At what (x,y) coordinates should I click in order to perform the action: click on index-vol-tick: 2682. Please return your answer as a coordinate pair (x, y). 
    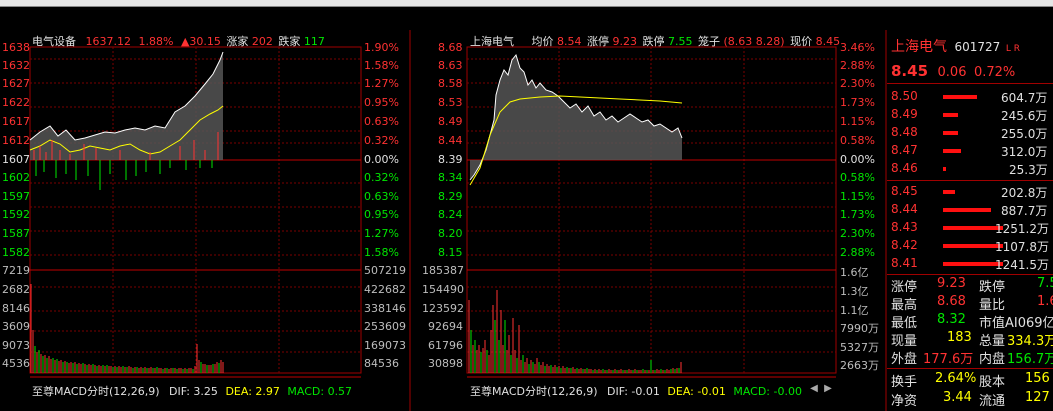
    Looking at the image, I should click on (16, 289).